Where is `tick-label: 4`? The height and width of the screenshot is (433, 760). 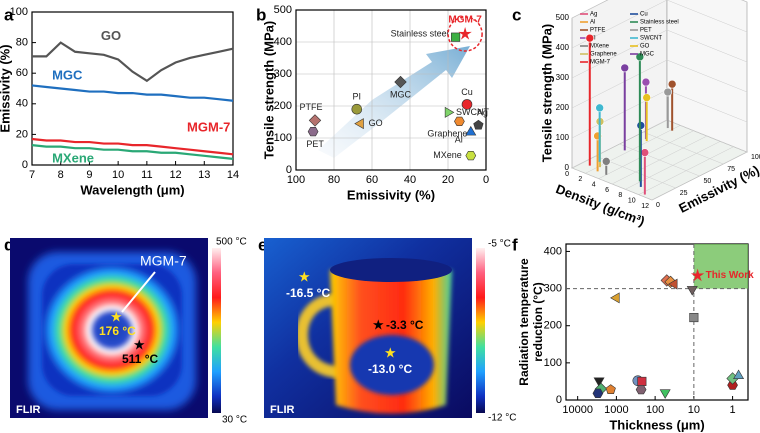
tick-label: 4 is located at coordinates (594, 185).